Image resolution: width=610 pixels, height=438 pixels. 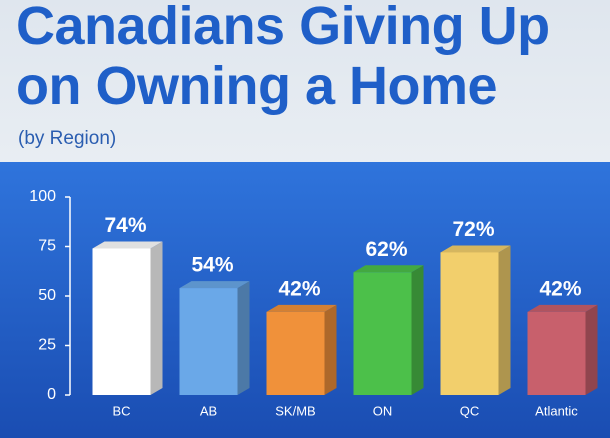 What do you see at coordinates (51, 394) in the screenshot?
I see `y-tick-label: 0` at bounding box center [51, 394].